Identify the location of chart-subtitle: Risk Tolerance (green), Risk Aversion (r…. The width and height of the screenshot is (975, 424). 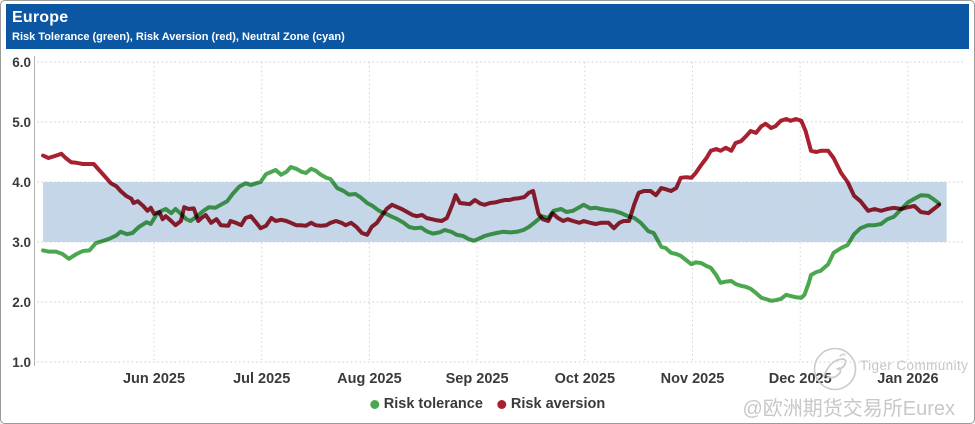
(178, 37).